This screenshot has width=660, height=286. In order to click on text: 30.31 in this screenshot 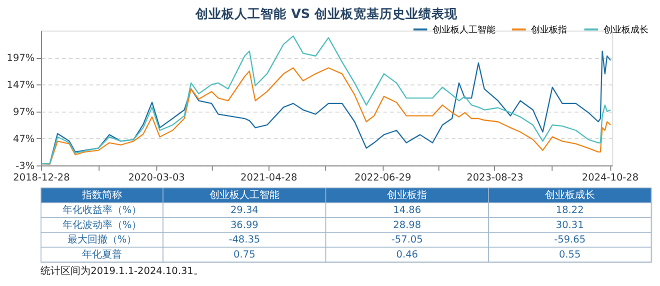, I will do `click(570, 225)`.